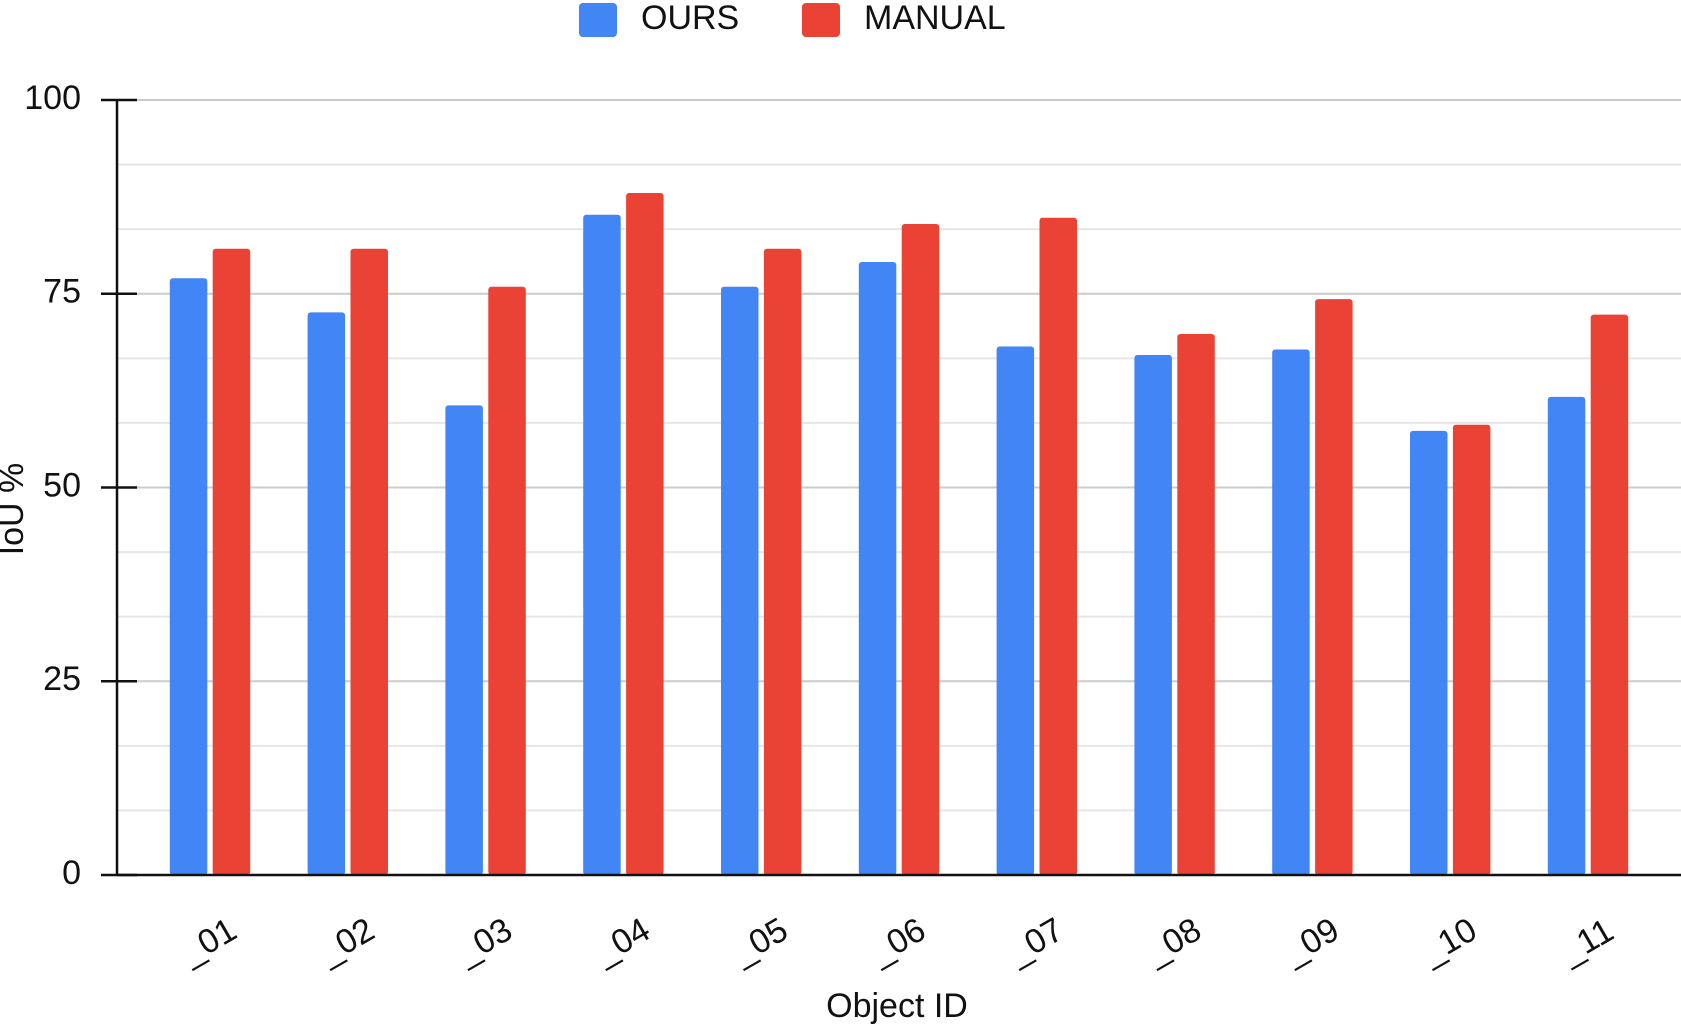 This screenshot has width=1681, height=1027. What do you see at coordinates (346, 942) in the screenshot?
I see `x-tick-label: _02` at bounding box center [346, 942].